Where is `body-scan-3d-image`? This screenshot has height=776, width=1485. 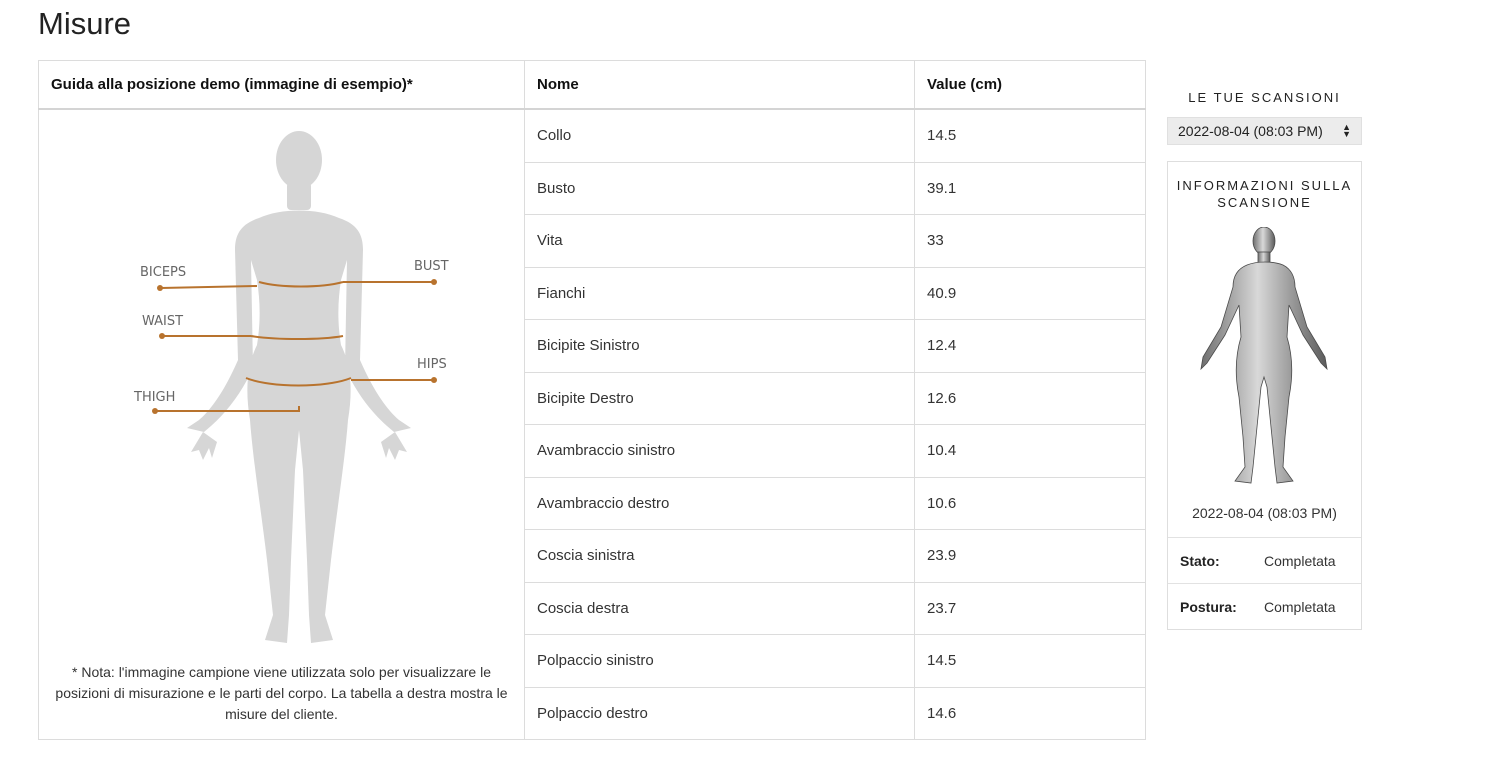 body-scan-3d-image is located at coordinates (1263, 355).